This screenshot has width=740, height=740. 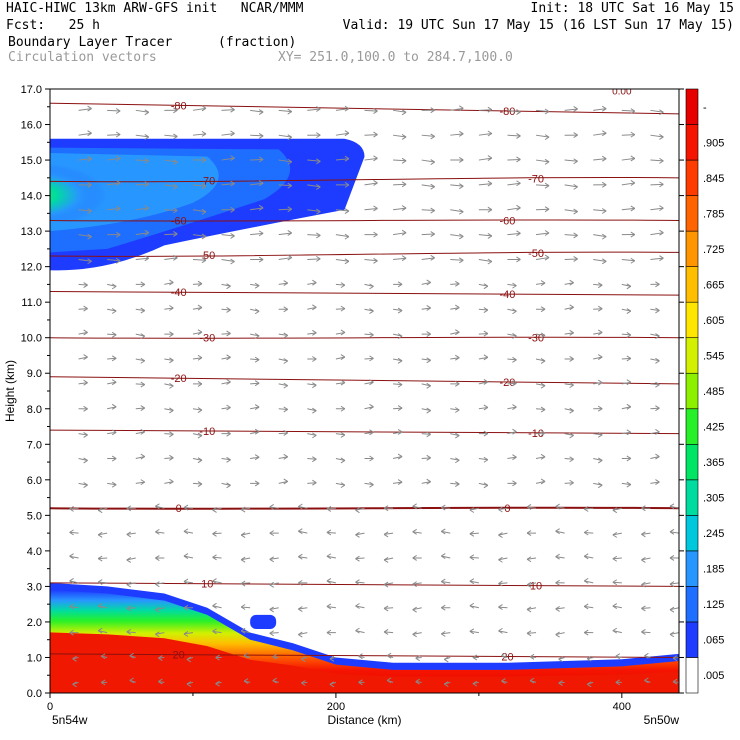 What do you see at coordinates (622, 91) in the screenshot?
I see `partial-top-label: 0.00` at bounding box center [622, 91].